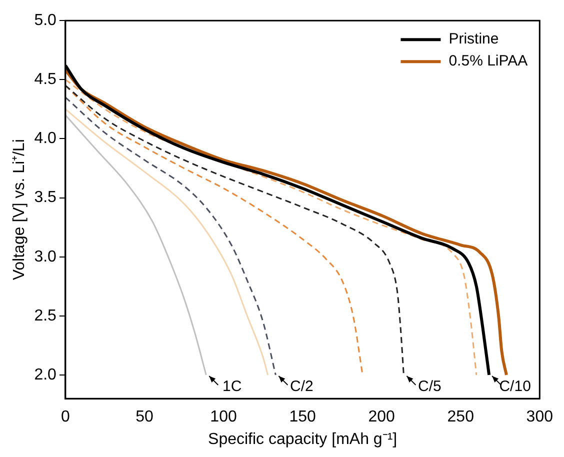  What do you see at coordinates (45, 21) in the screenshot?
I see `y-tick-label: 5.0` at bounding box center [45, 21].